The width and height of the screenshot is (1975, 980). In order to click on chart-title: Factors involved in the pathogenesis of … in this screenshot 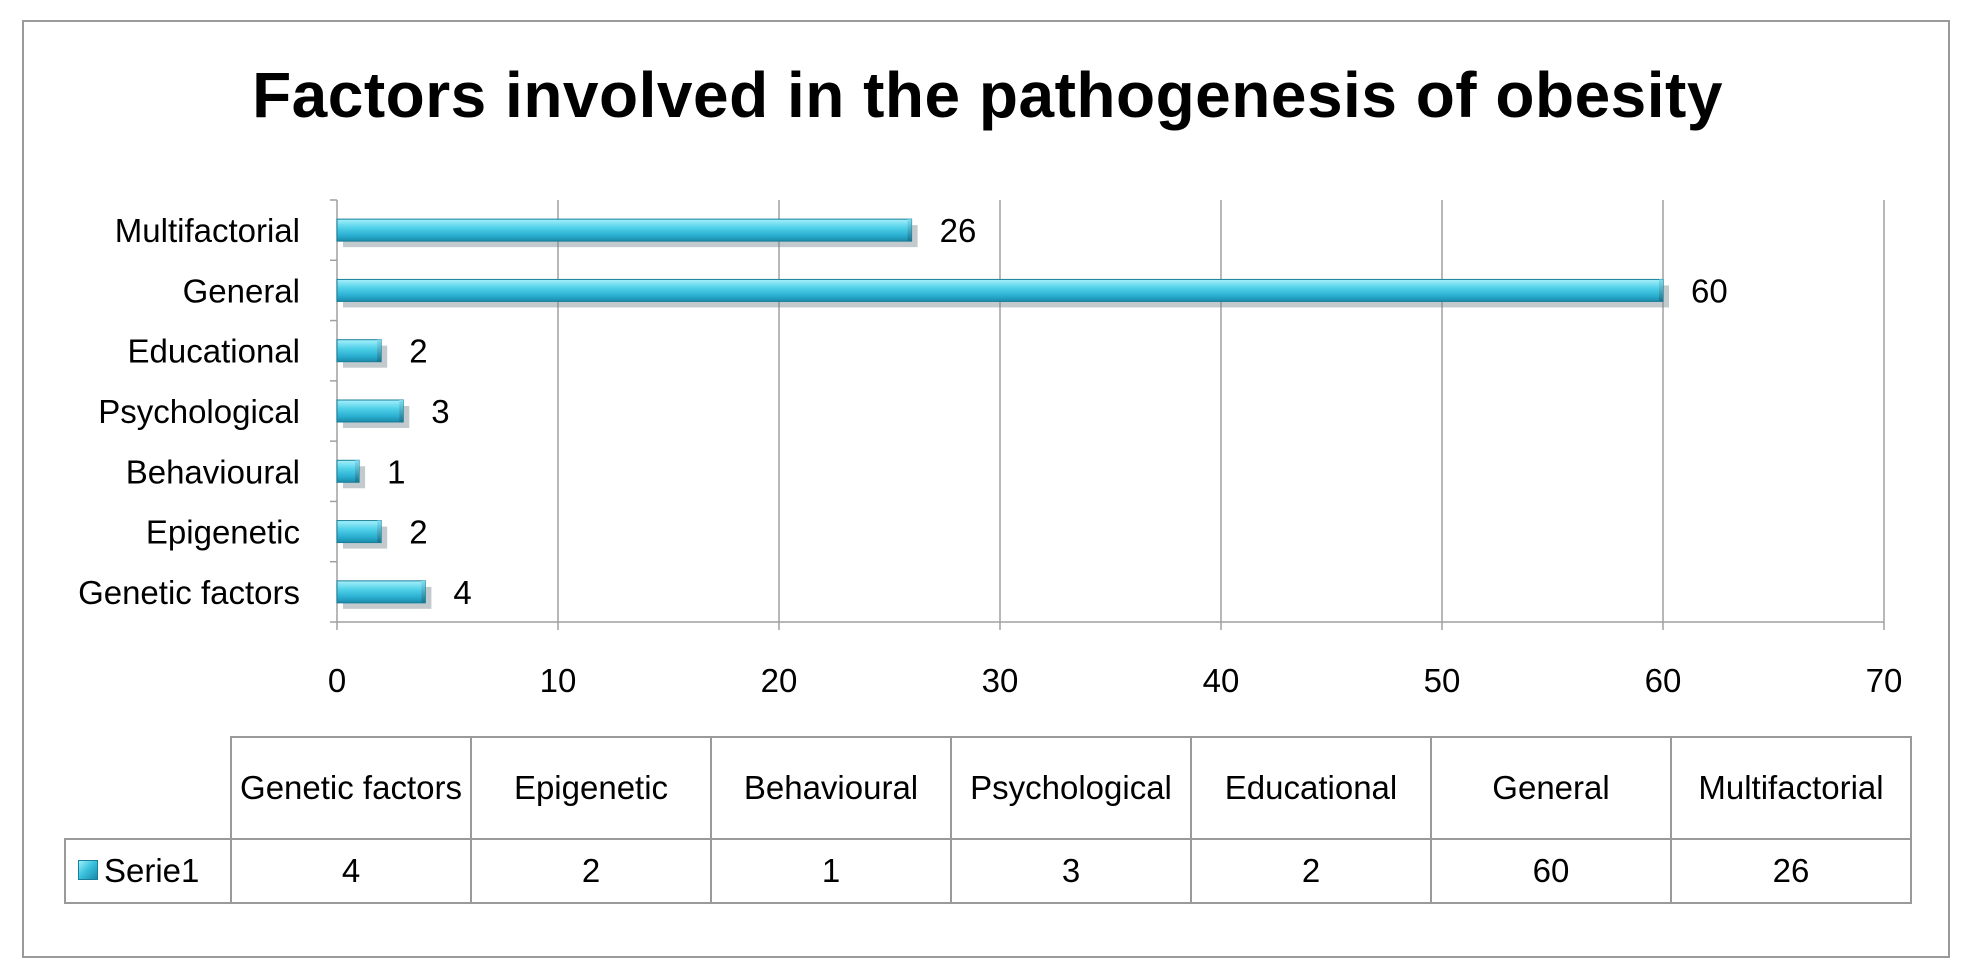, I will do `click(987, 95)`.